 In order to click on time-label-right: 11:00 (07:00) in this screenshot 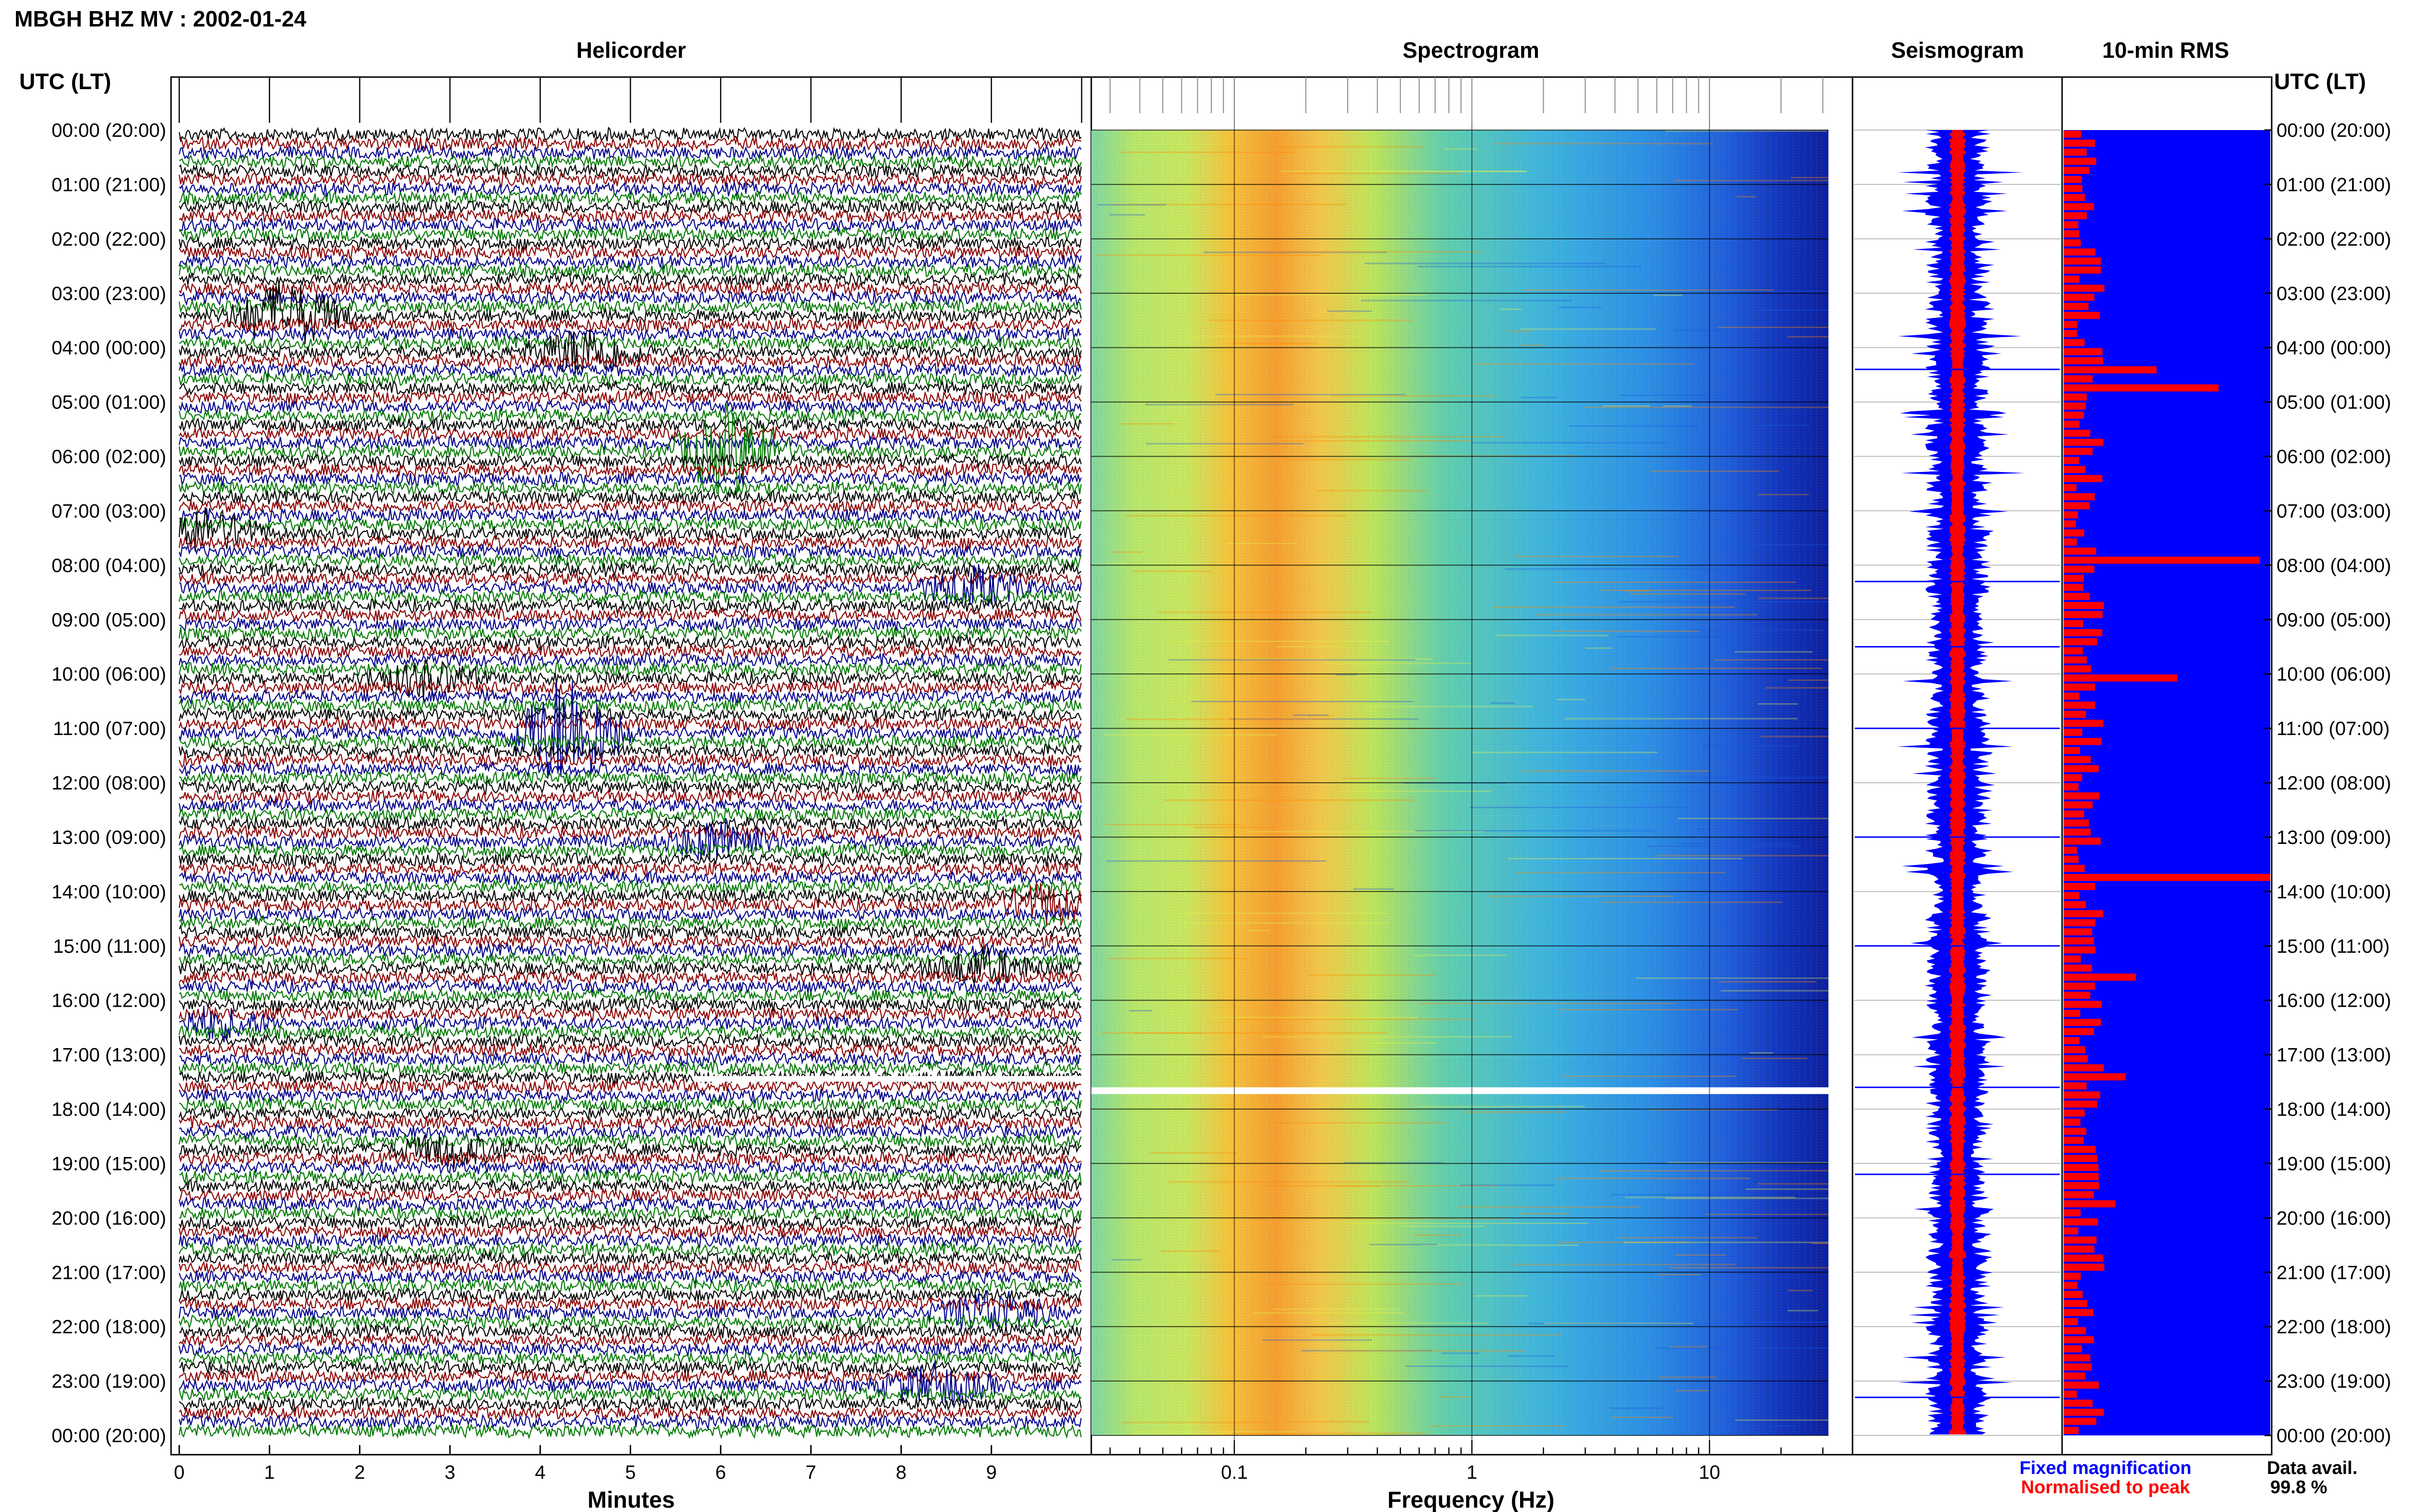, I will do `click(2333, 728)`.